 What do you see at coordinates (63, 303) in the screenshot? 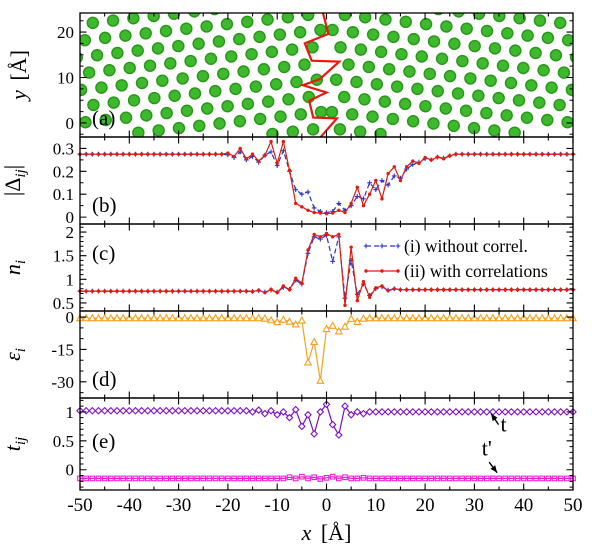
I see `y-tick-label: 0.5` at bounding box center [63, 303].